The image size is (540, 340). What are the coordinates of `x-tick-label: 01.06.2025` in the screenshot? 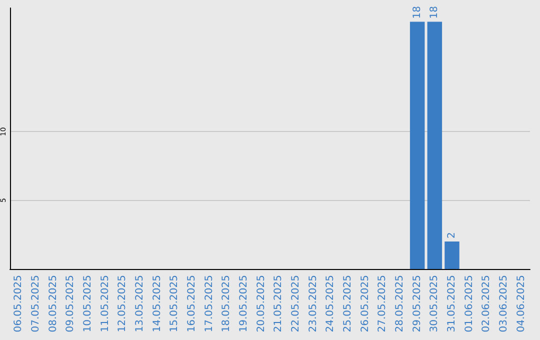 It's located at (469, 303).